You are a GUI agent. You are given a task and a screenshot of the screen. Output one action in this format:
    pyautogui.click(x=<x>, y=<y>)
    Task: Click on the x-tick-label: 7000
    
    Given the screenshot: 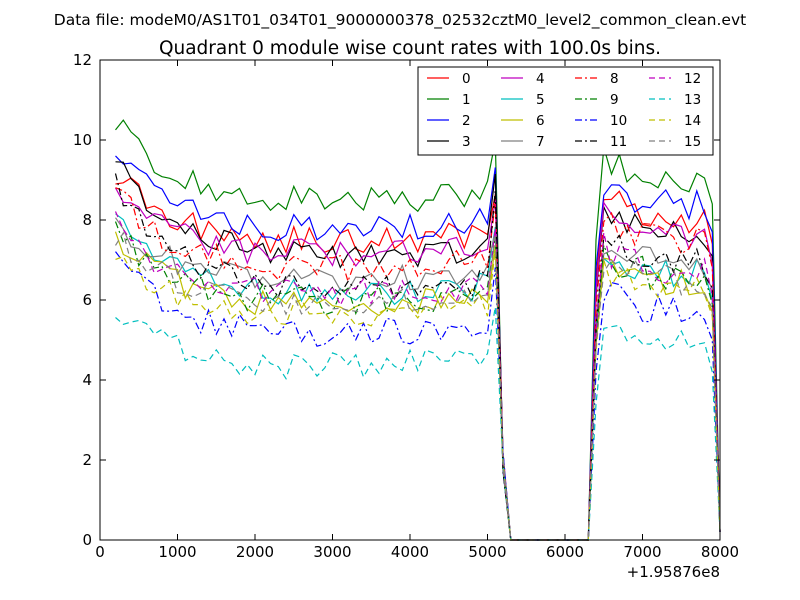 What is the action you would take?
    pyautogui.click(x=642, y=552)
    